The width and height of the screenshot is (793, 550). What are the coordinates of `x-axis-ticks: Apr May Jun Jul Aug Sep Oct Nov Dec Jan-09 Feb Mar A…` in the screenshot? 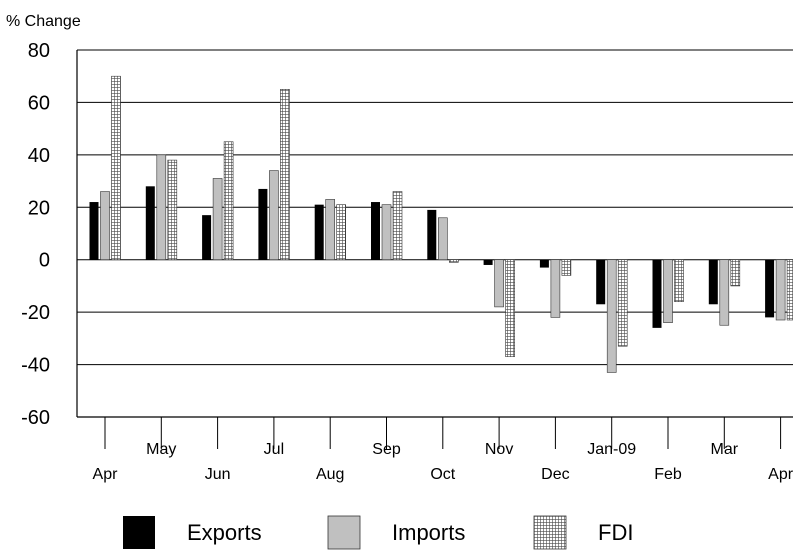 It's located at (443, 450).